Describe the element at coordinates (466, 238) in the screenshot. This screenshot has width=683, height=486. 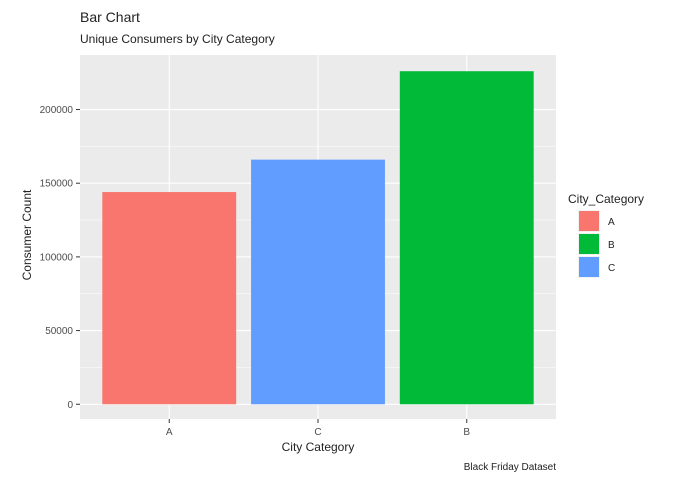
I see `bar-b` at that location.